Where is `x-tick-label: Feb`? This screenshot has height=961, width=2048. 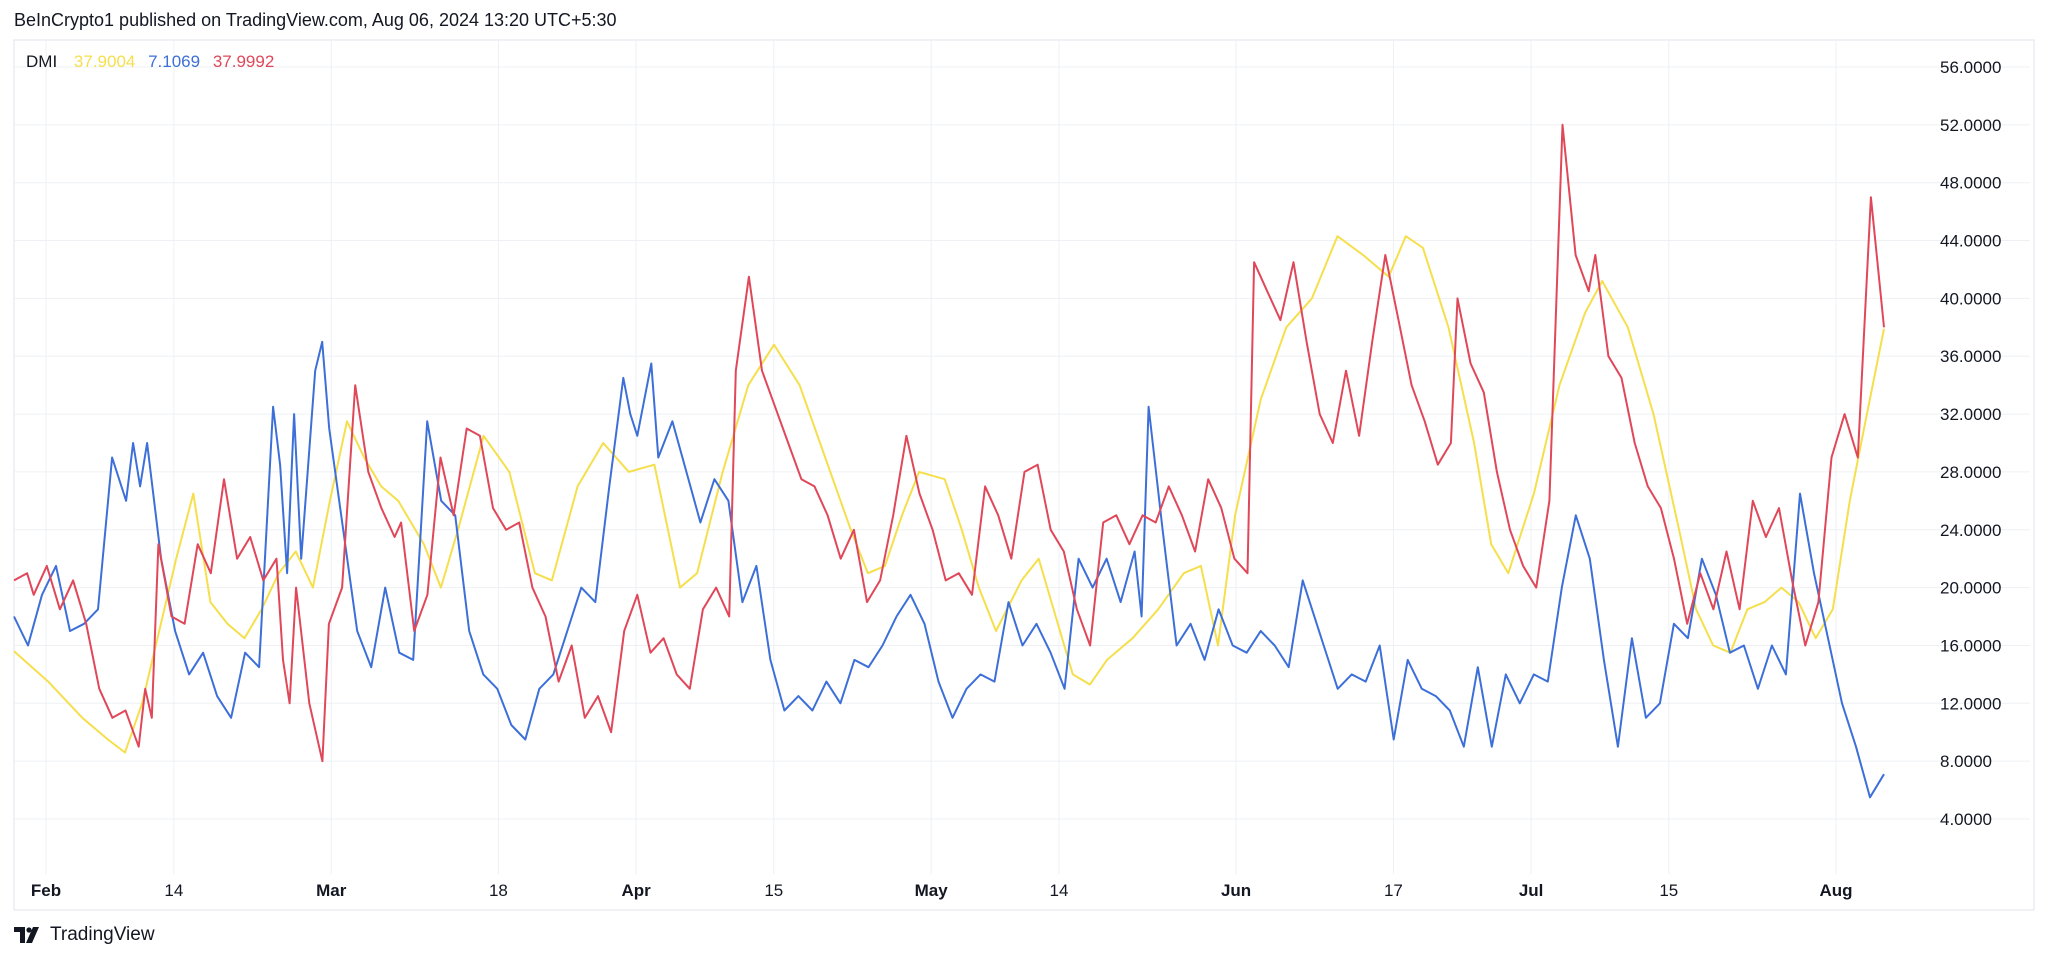 x-tick-label: Feb is located at coordinates (46, 890).